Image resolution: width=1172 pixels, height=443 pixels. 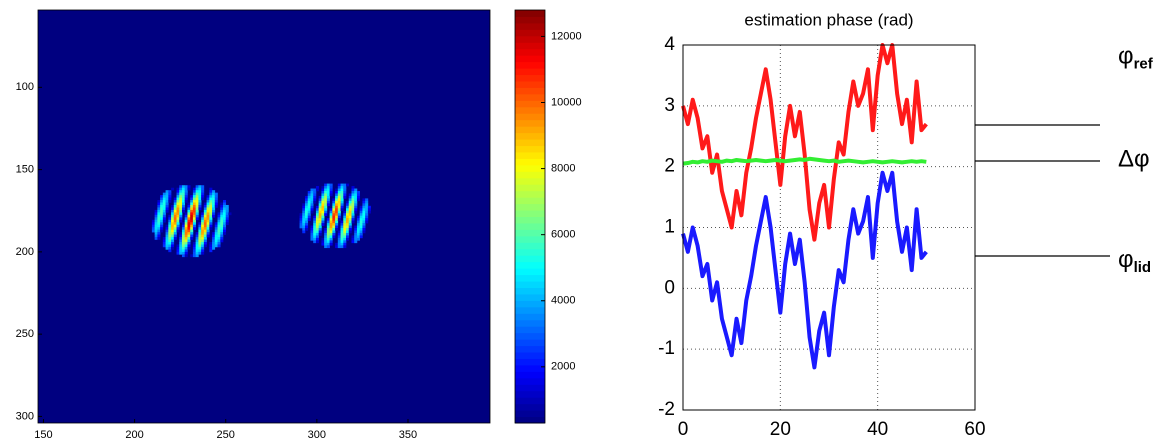 What do you see at coordinates (828, 19) in the screenshot?
I see `chart-title: estimation phase (rad)` at bounding box center [828, 19].